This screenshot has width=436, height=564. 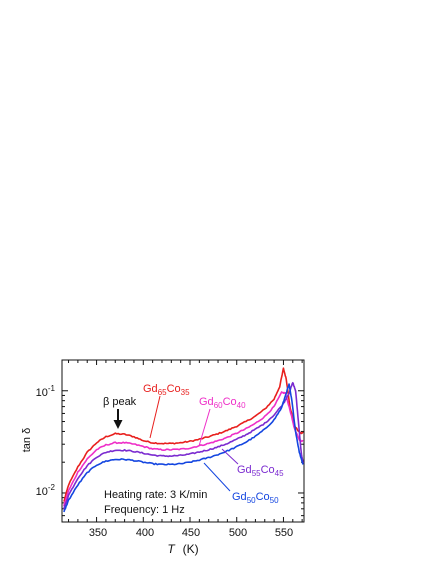 What do you see at coordinates (27, 440) in the screenshot?
I see `y-axis-label: tan δ` at bounding box center [27, 440].